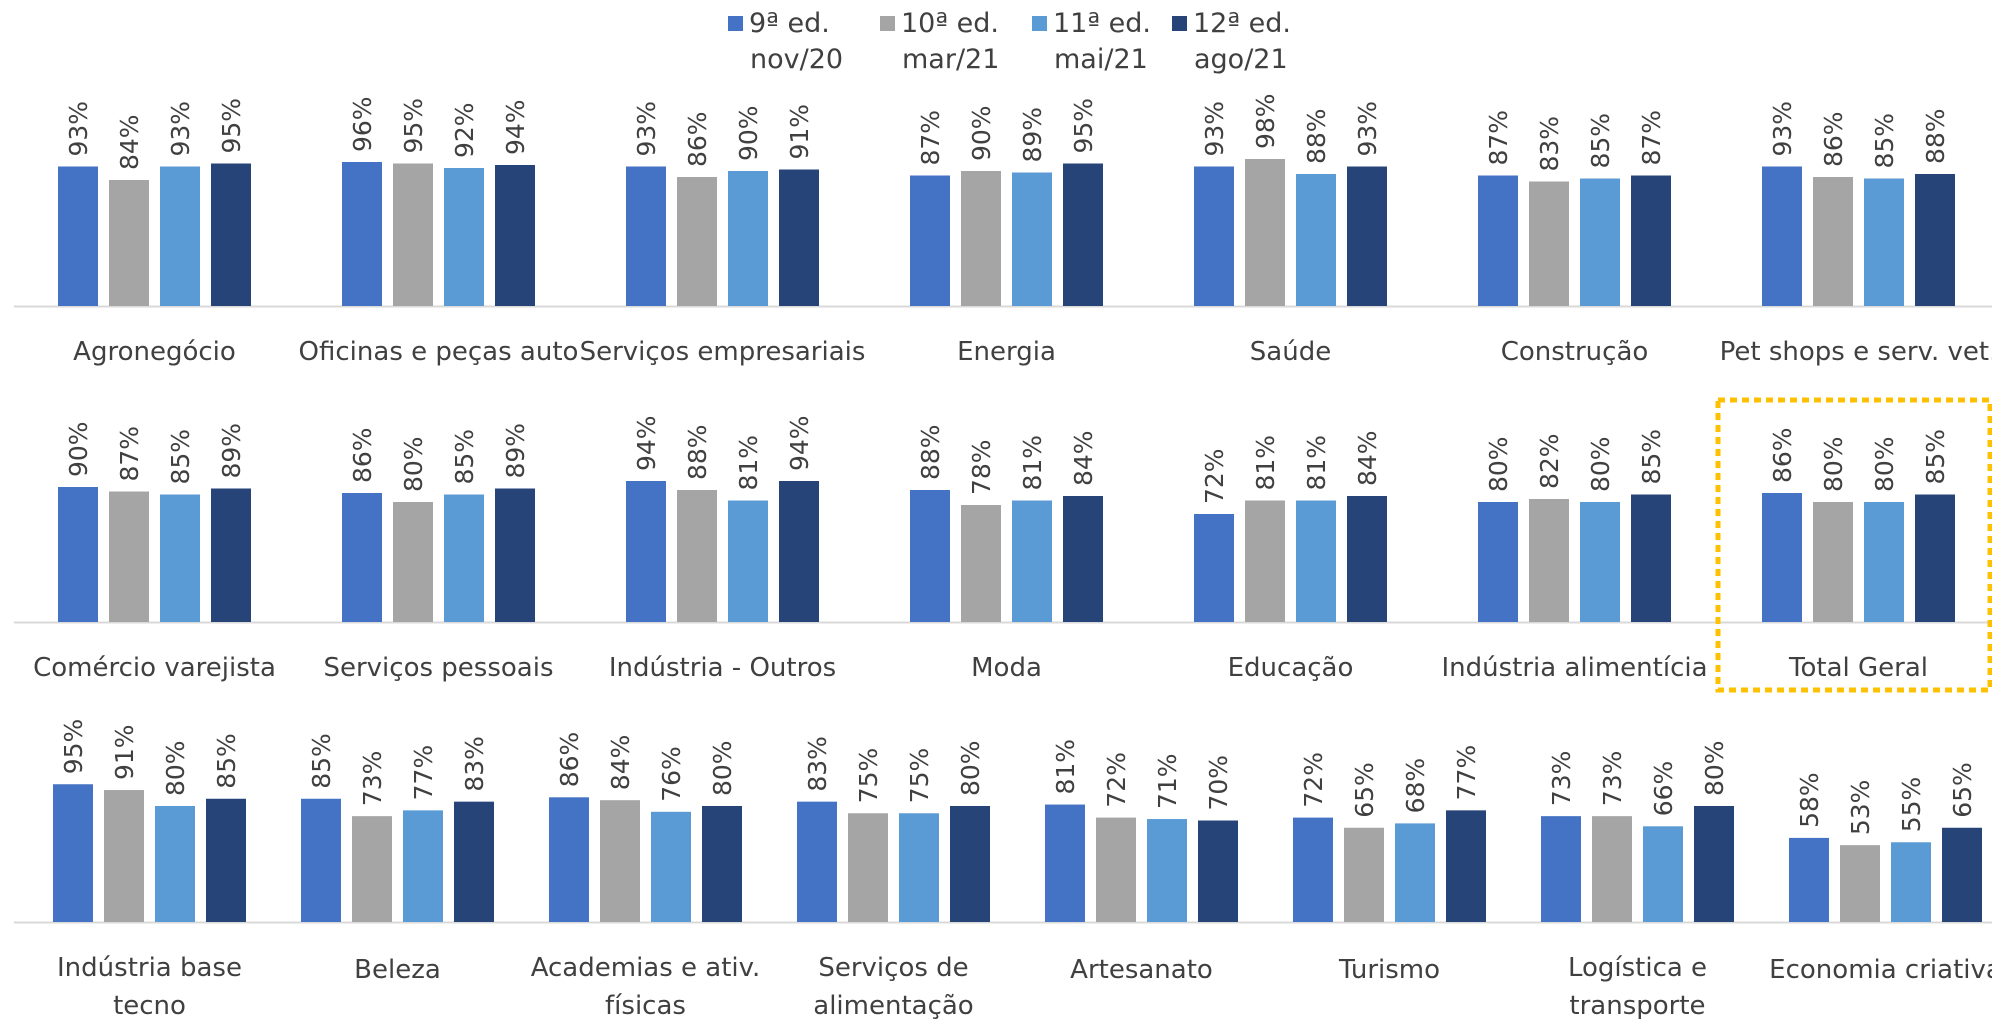 The image size is (1992, 1019). What do you see at coordinates (1858, 668) in the screenshot?
I see `category-label: Total Geral` at bounding box center [1858, 668].